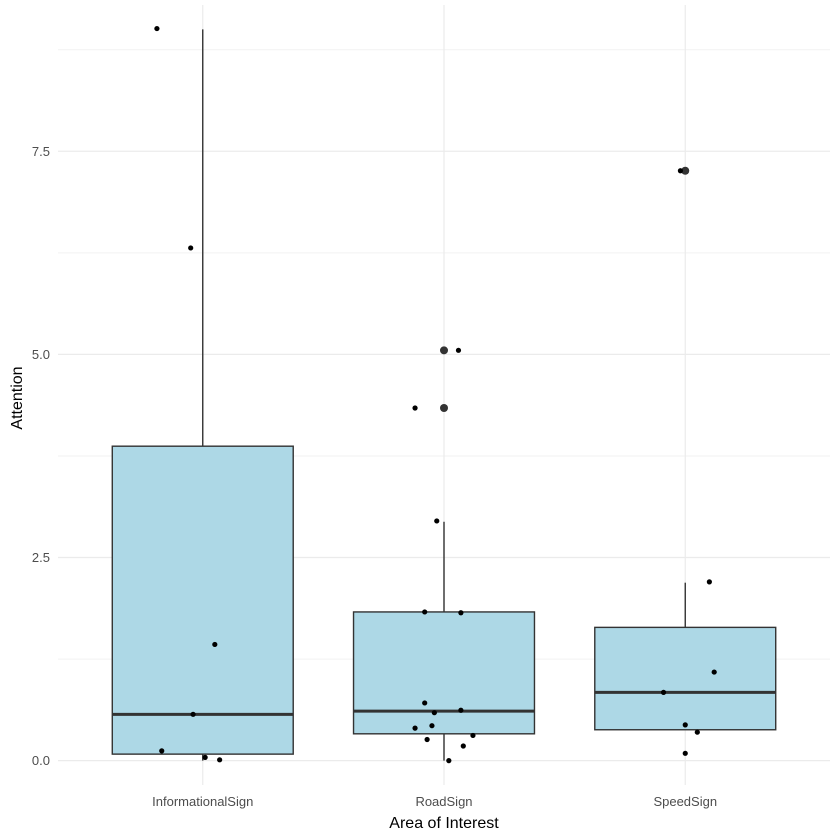 The width and height of the screenshot is (840, 840). What do you see at coordinates (41, 354) in the screenshot?
I see `y-tick-label: 5.0` at bounding box center [41, 354].